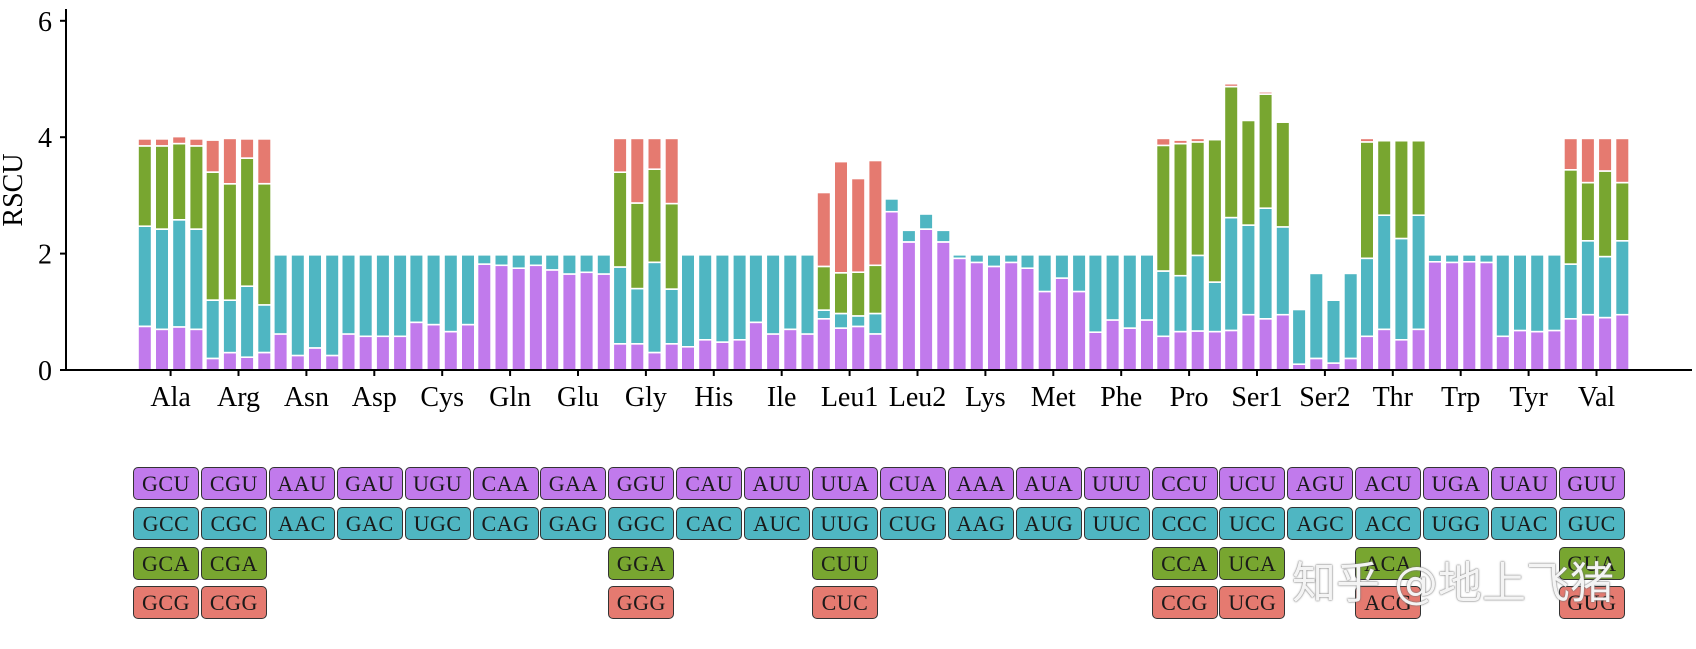  Describe the element at coordinates (1528, 397) in the screenshot. I see `x-tick-label-tyr: Tyr` at that location.